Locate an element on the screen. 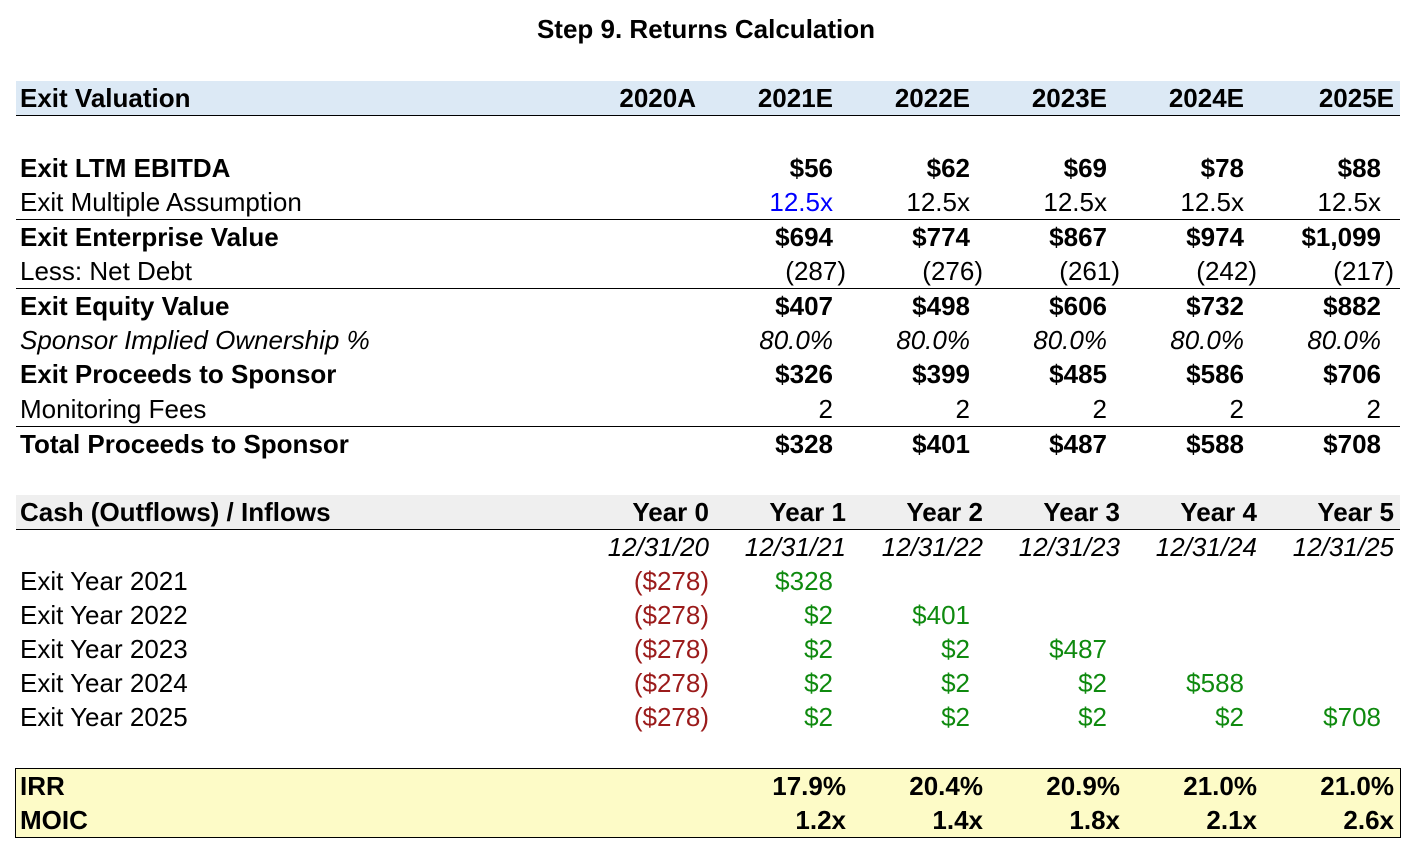 This screenshot has height=858, width=1418. row-label: Exit Equity Value is located at coordinates (125, 306).